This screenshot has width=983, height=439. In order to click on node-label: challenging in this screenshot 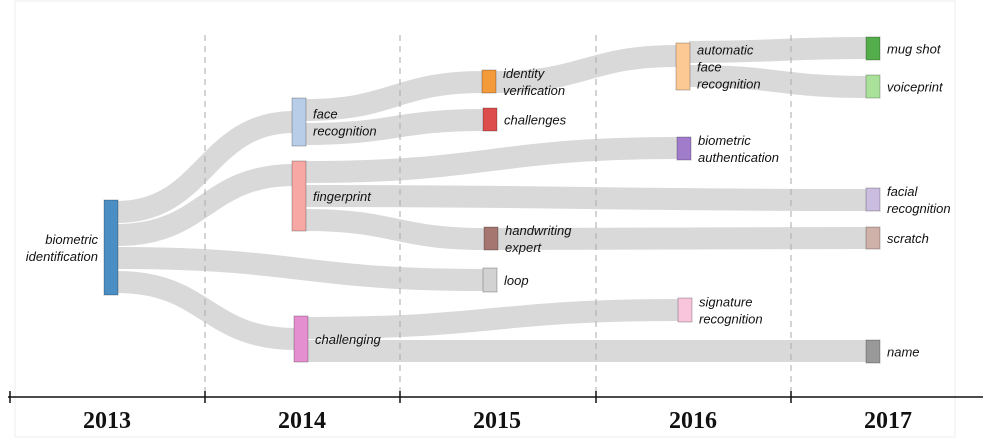, I will do `click(348, 339)`.